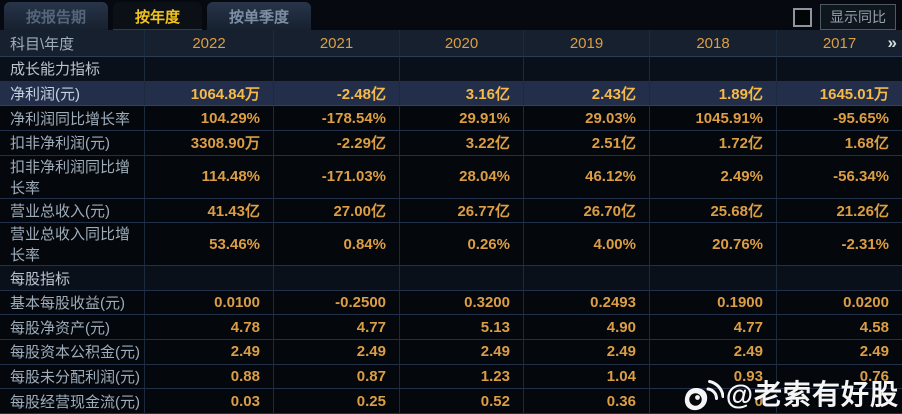 The width and height of the screenshot is (902, 414). What do you see at coordinates (72, 303) in the screenshot?
I see `row-label: 基本每股收益(元)` at bounding box center [72, 303].